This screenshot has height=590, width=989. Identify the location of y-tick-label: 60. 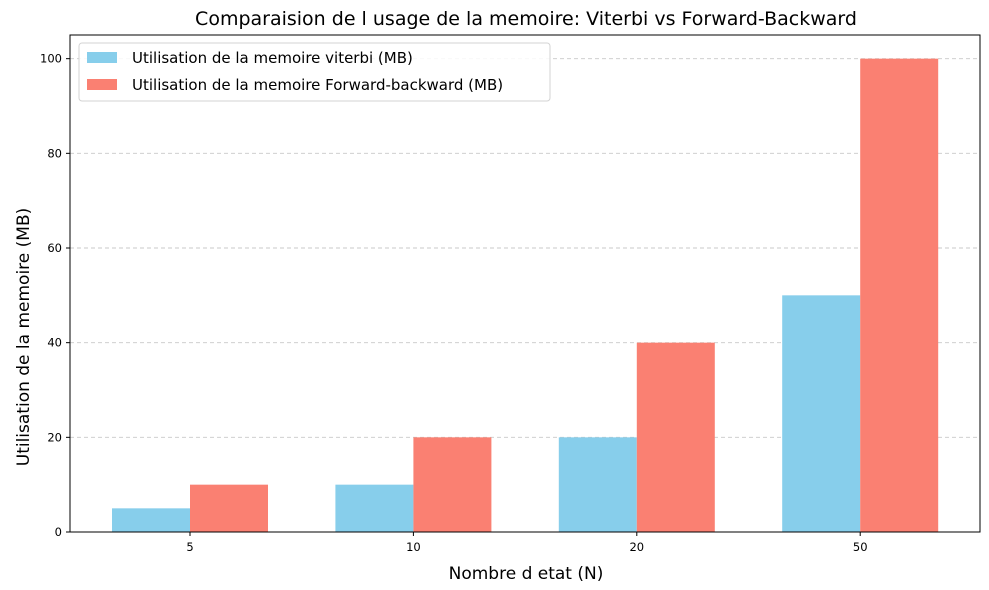
(54, 248).